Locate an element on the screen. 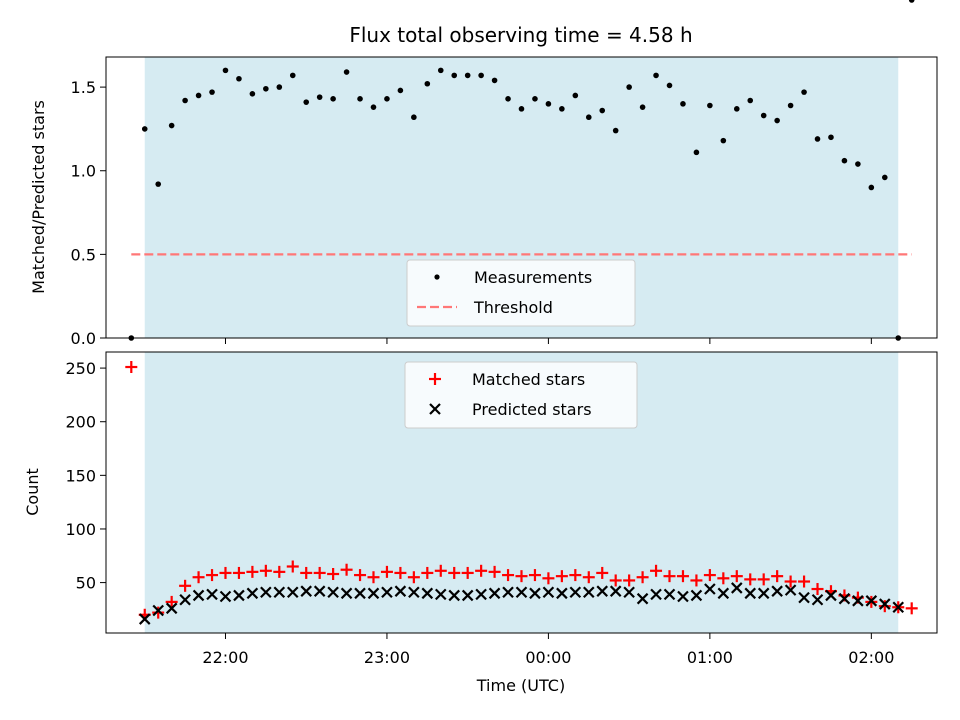 Image resolution: width=960 pixels, height=720 pixels. y-tick-label: 0.0 is located at coordinates (83, 338).